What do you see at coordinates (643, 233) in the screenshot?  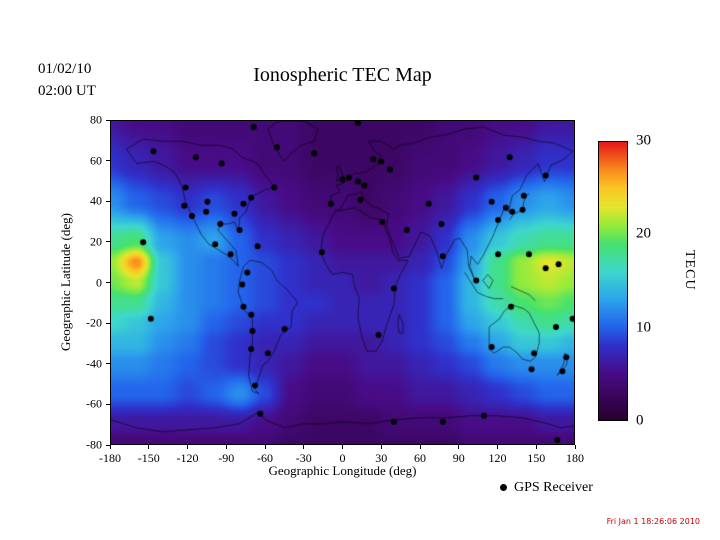 I see `colorbar-tick-label: 20` at bounding box center [643, 233].